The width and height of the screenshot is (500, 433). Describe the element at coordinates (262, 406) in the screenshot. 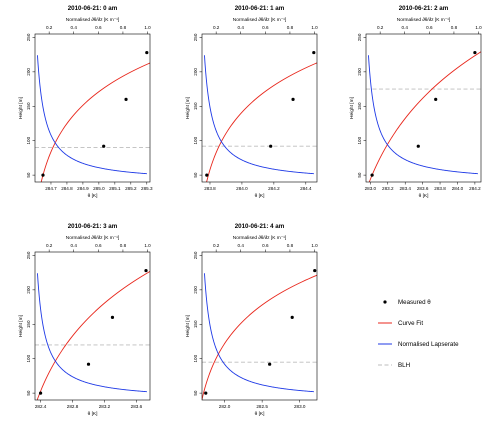

I see `bottom-tick-label: 282.5` at that location.